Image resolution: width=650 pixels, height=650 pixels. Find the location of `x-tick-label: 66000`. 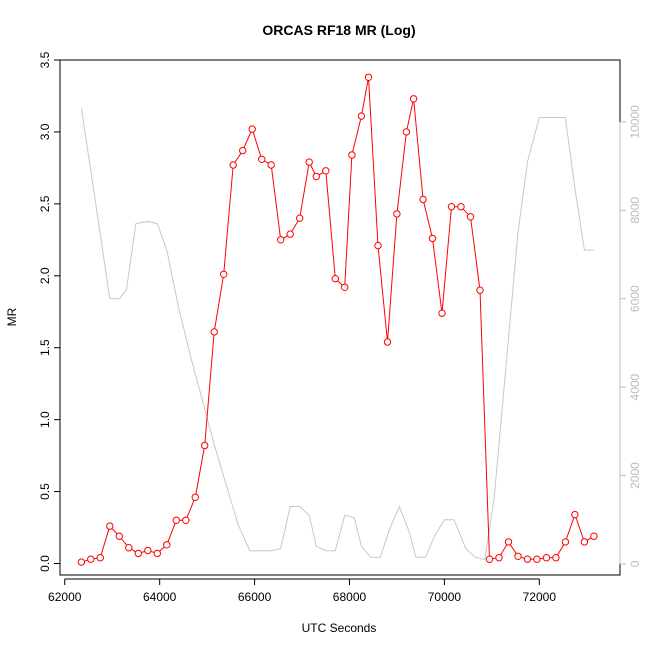

x-tick-label: 66000 is located at coordinates (255, 597).